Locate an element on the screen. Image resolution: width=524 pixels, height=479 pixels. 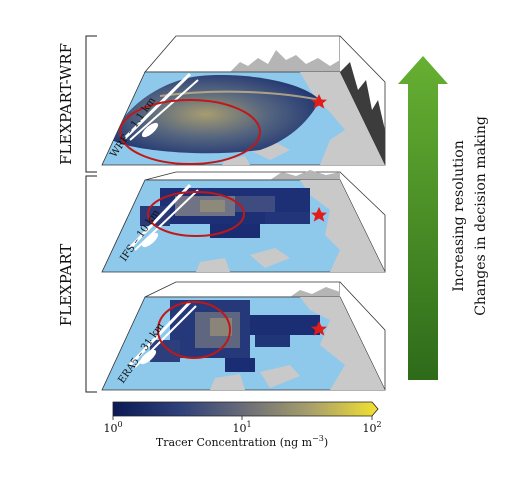
panel-wrf-source-star-icon is located at coordinates (319, 101).